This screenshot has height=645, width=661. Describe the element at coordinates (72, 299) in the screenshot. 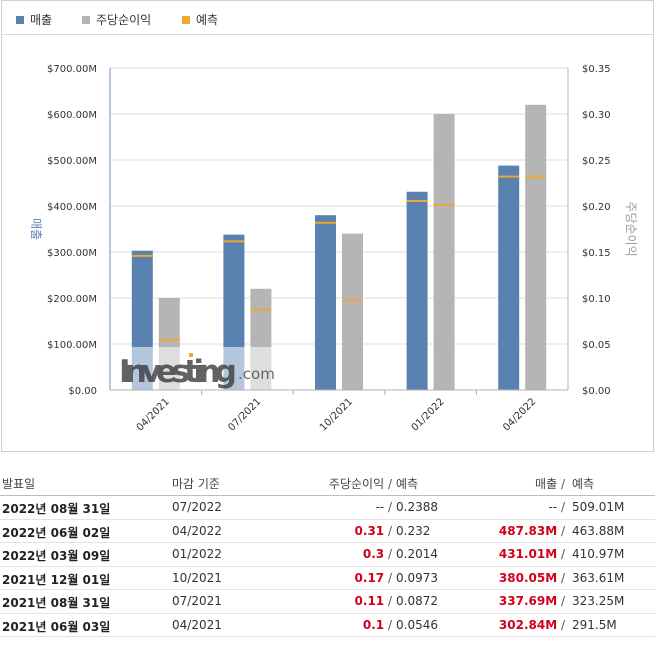

I see `y-left-tick-label: $200.00M` at that location.